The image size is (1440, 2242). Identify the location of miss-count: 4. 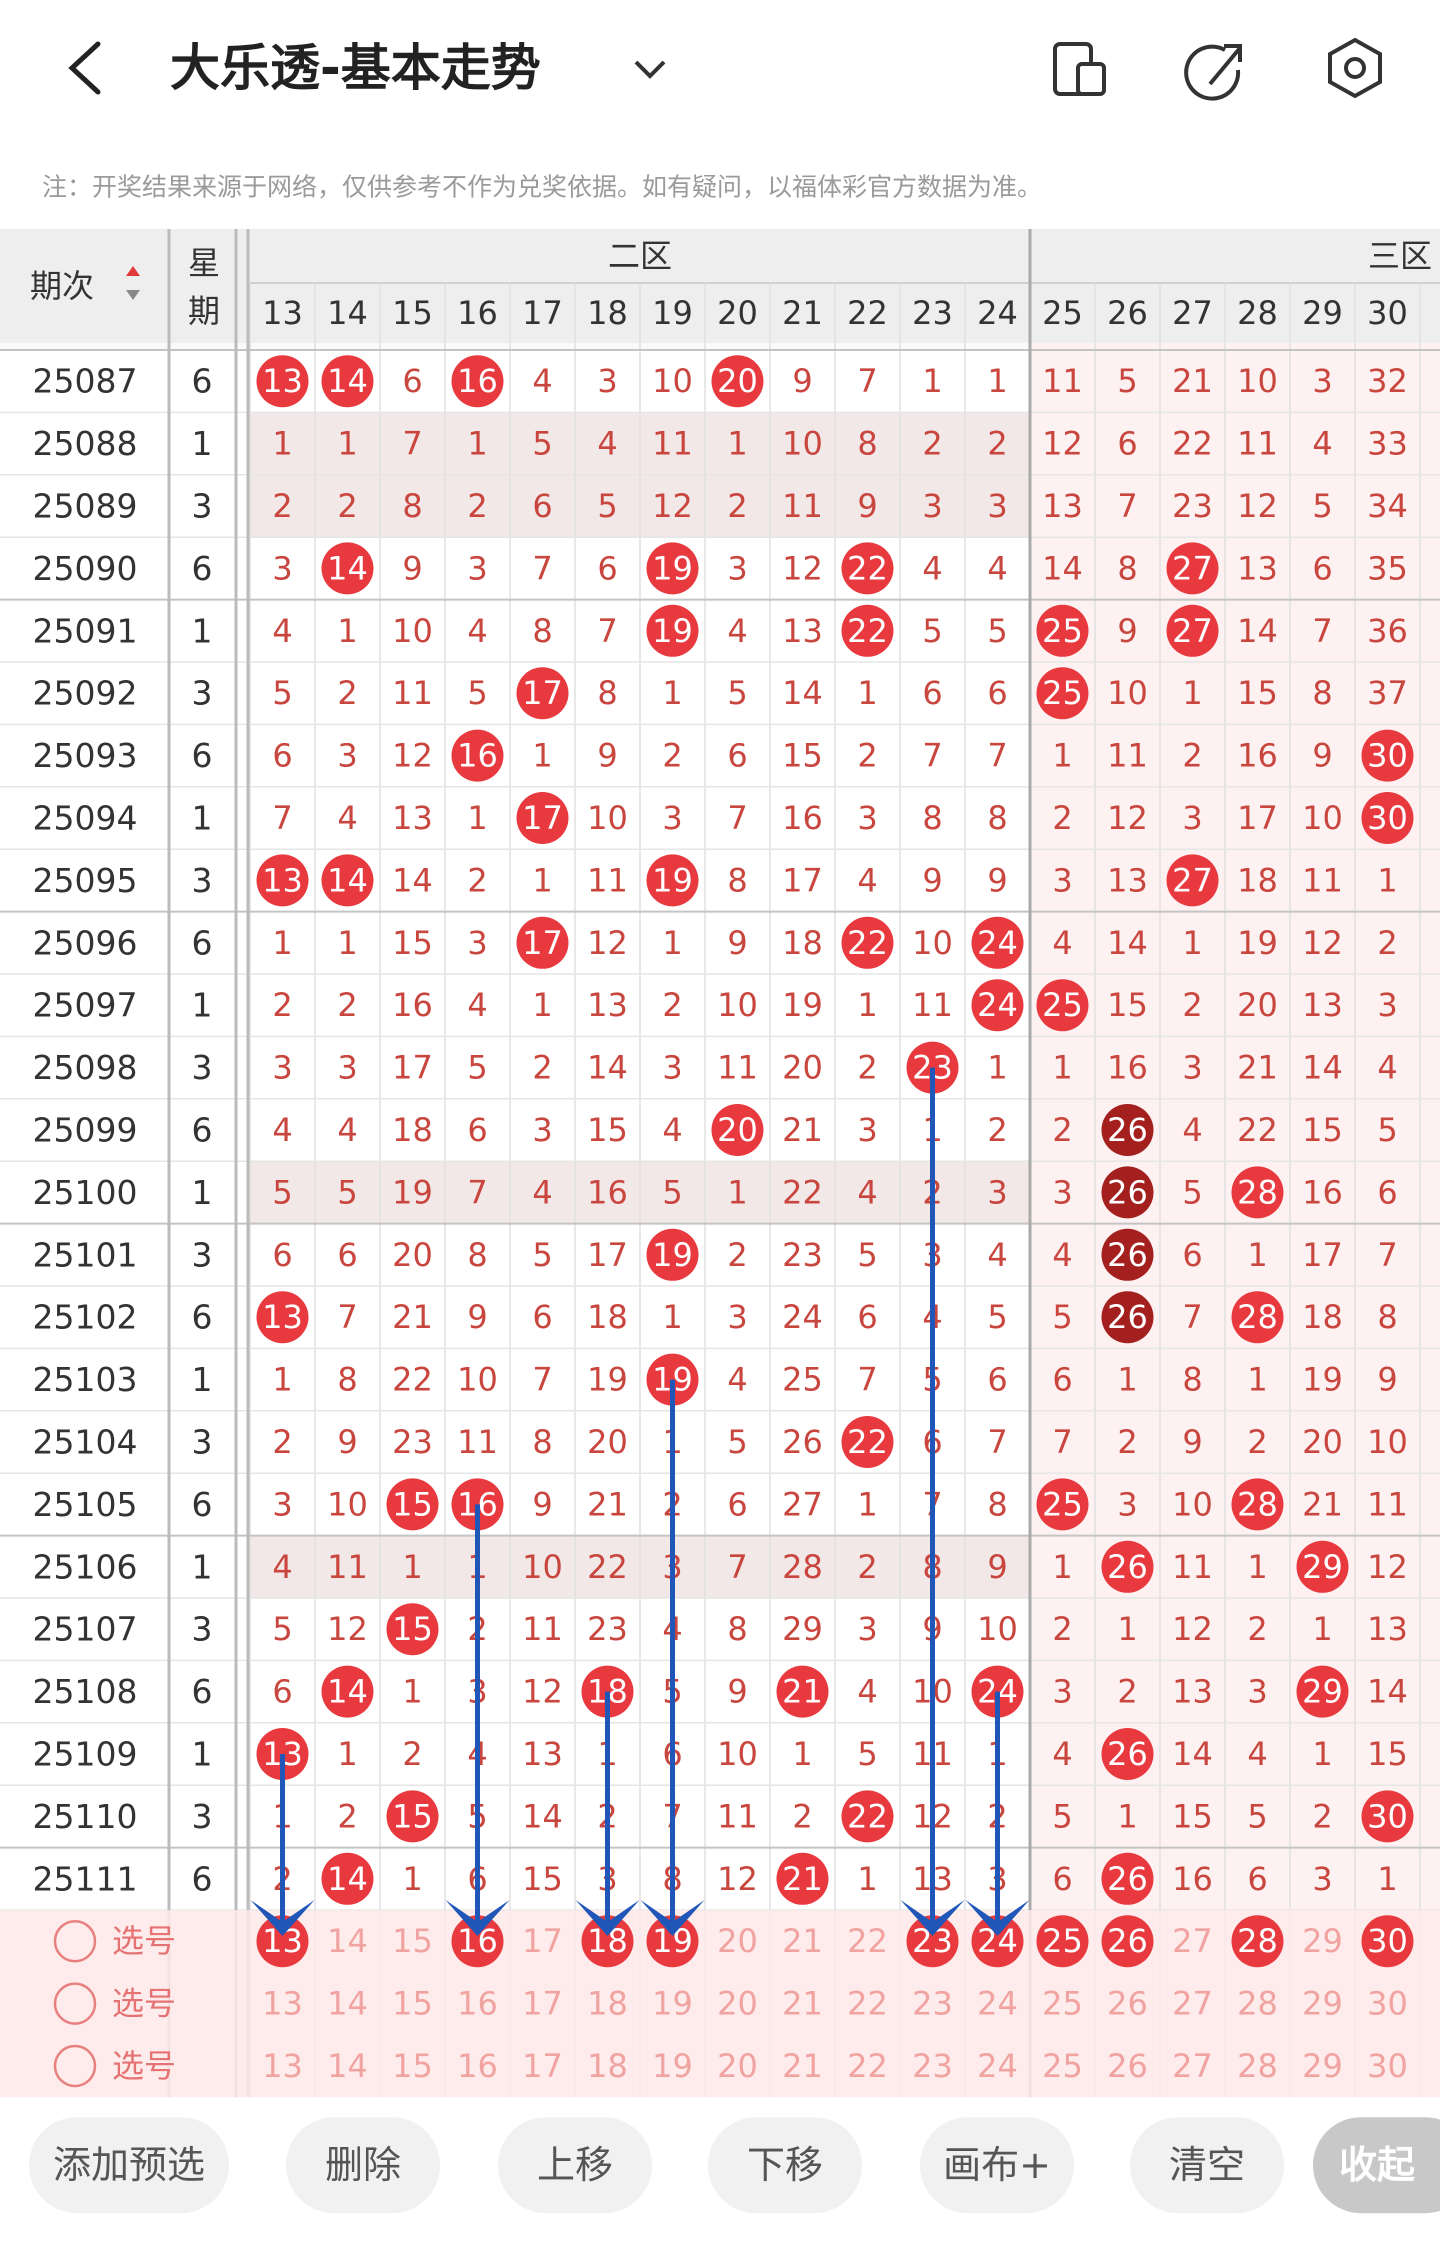
(1257, 1754).